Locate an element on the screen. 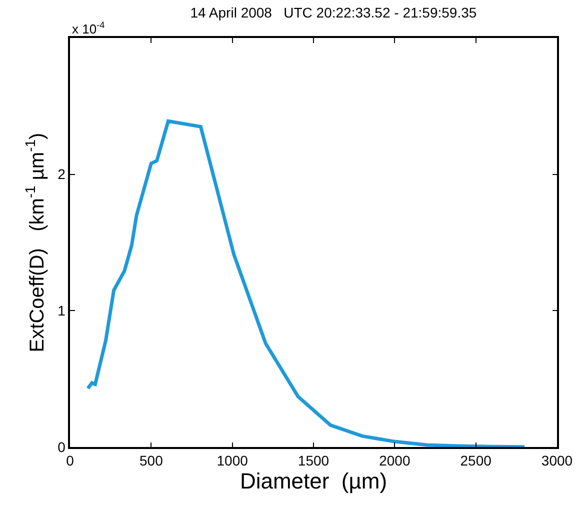 This screenshot has width=585, height=505. chart-title: 14 April 2008 UTC 20:22:33.52 - 21:59:59.35 is located at coordinates (333, 12).